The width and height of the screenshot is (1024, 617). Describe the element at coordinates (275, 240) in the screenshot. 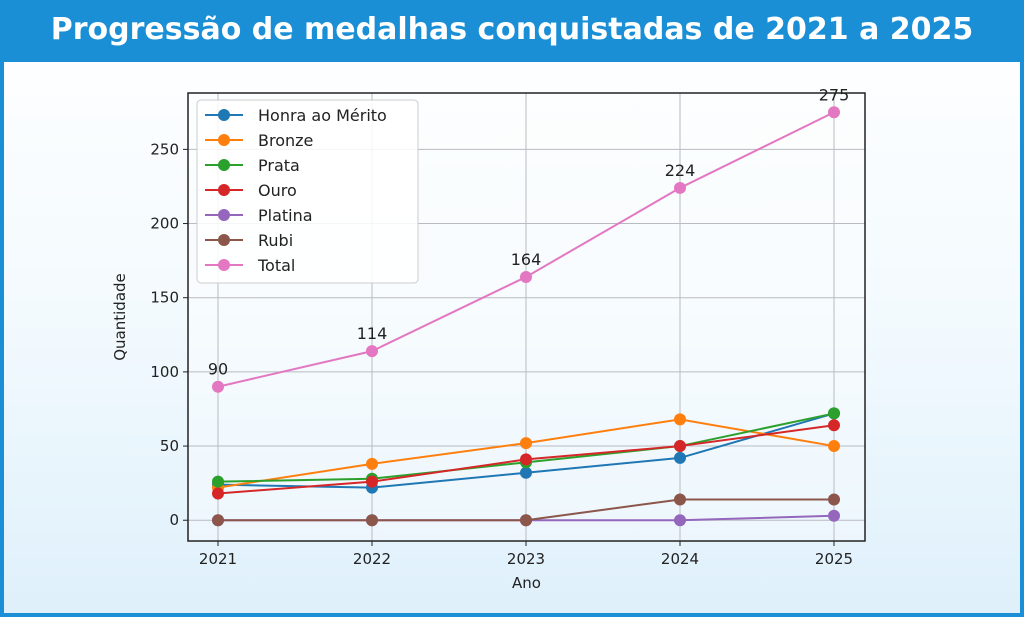

I see `legend-label: Rubi` at that location.